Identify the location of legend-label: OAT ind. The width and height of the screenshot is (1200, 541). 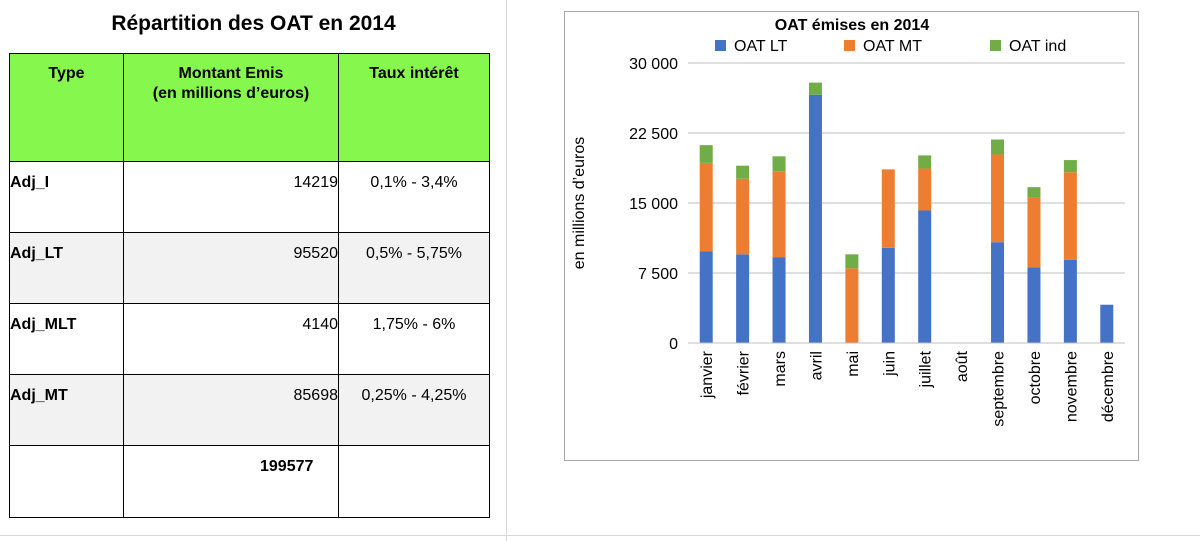
(1037, 46).